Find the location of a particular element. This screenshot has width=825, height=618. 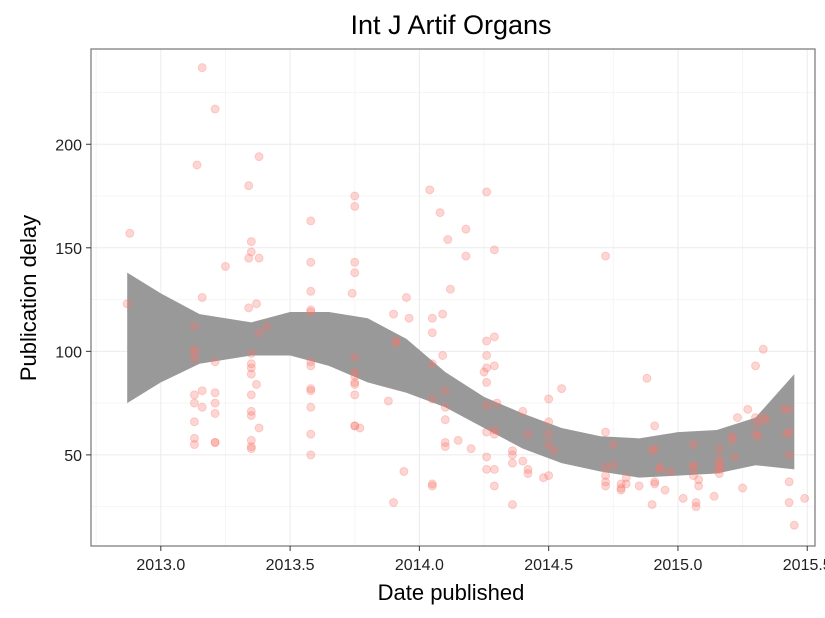

y-axis: 50 100 150 200 is located at coordinates (73, 301).